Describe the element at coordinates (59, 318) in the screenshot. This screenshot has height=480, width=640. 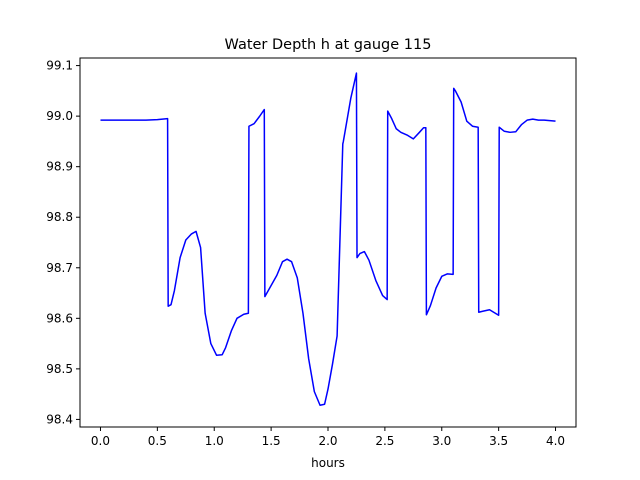
I see `y-tick-label: 98.6` at that location.